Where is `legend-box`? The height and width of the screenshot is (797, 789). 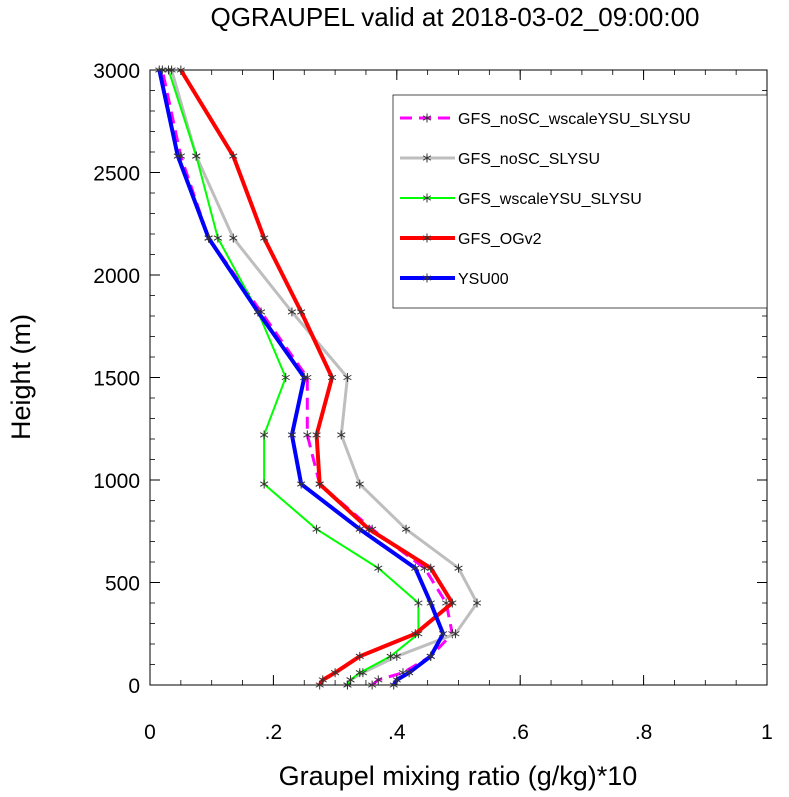 legend-box is located at coordinates (580, 201).